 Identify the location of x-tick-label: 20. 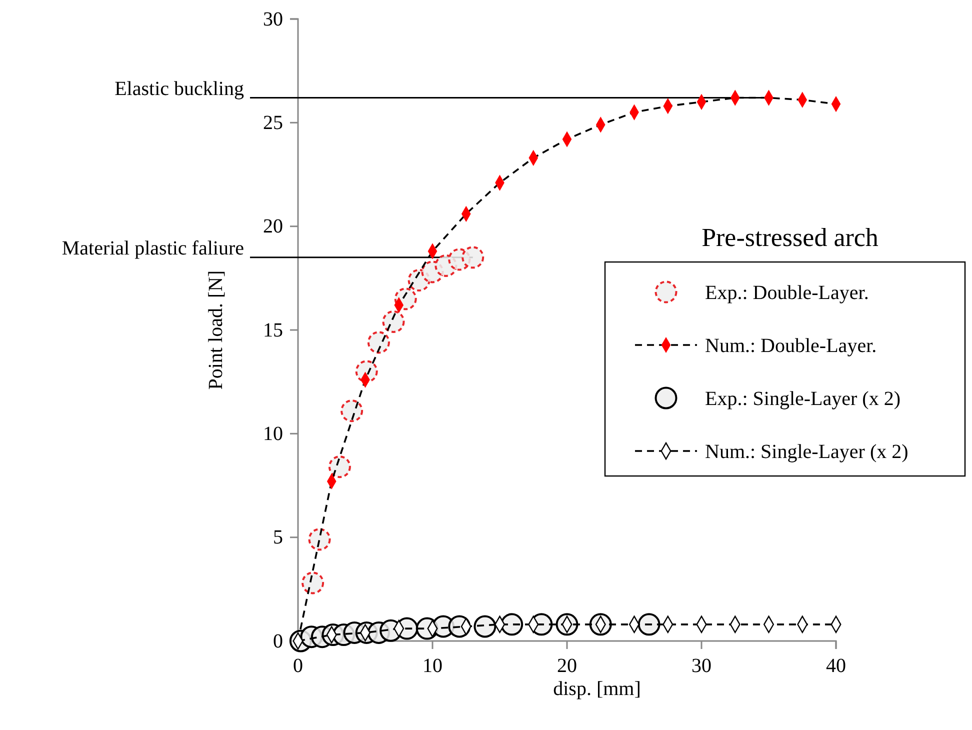
(567, 666).